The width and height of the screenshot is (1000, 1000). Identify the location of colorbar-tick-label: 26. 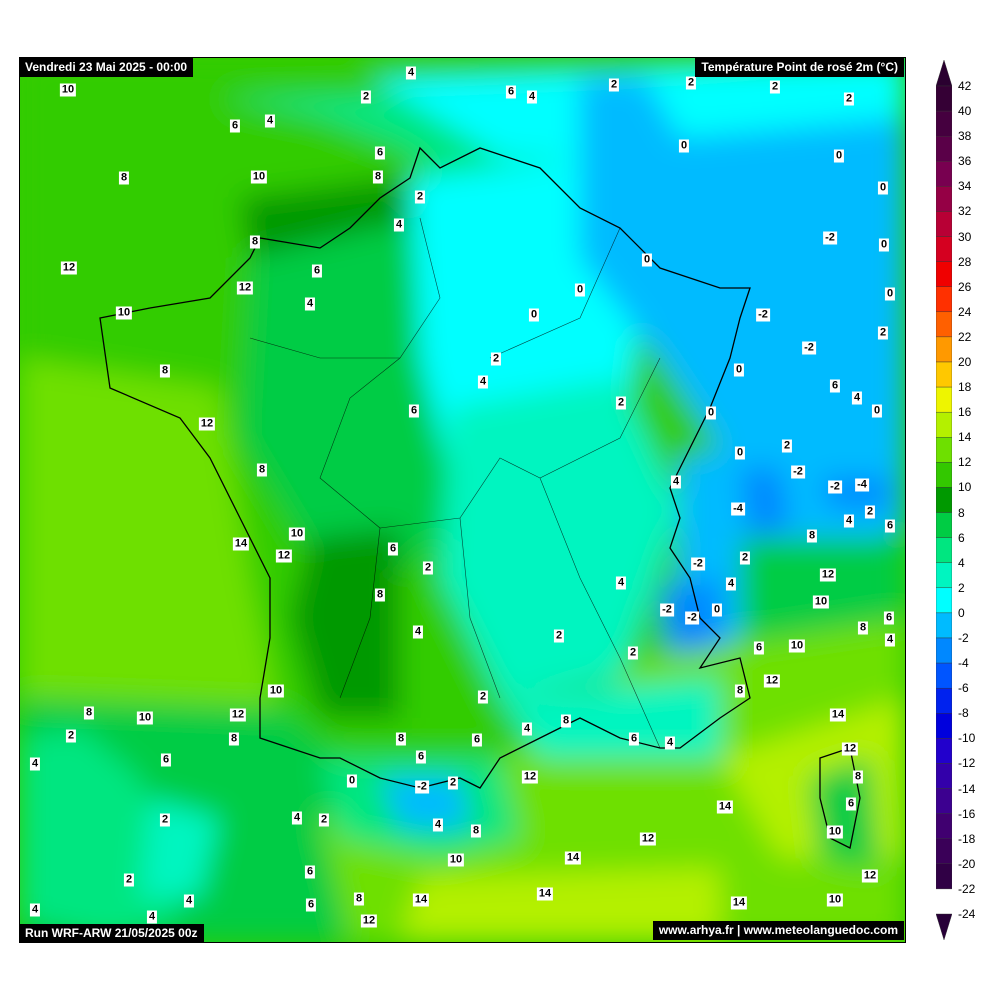
(965, 286).